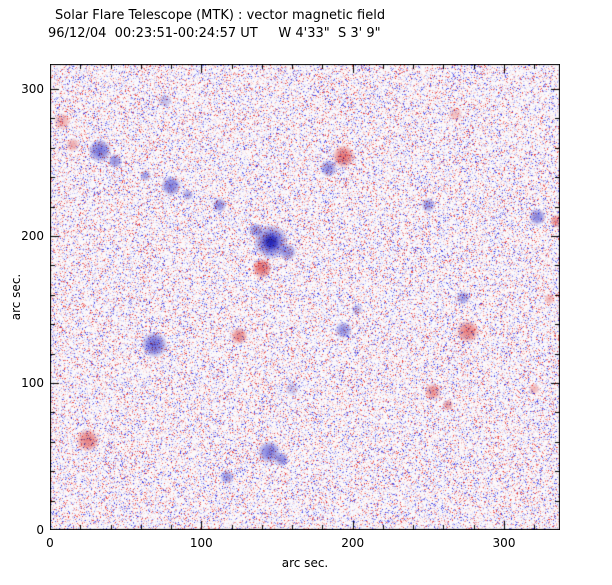 Image resolution: width=612 pixels, height=585 pixels. I want to click on x-tick-label: 200, so click(353, 543).